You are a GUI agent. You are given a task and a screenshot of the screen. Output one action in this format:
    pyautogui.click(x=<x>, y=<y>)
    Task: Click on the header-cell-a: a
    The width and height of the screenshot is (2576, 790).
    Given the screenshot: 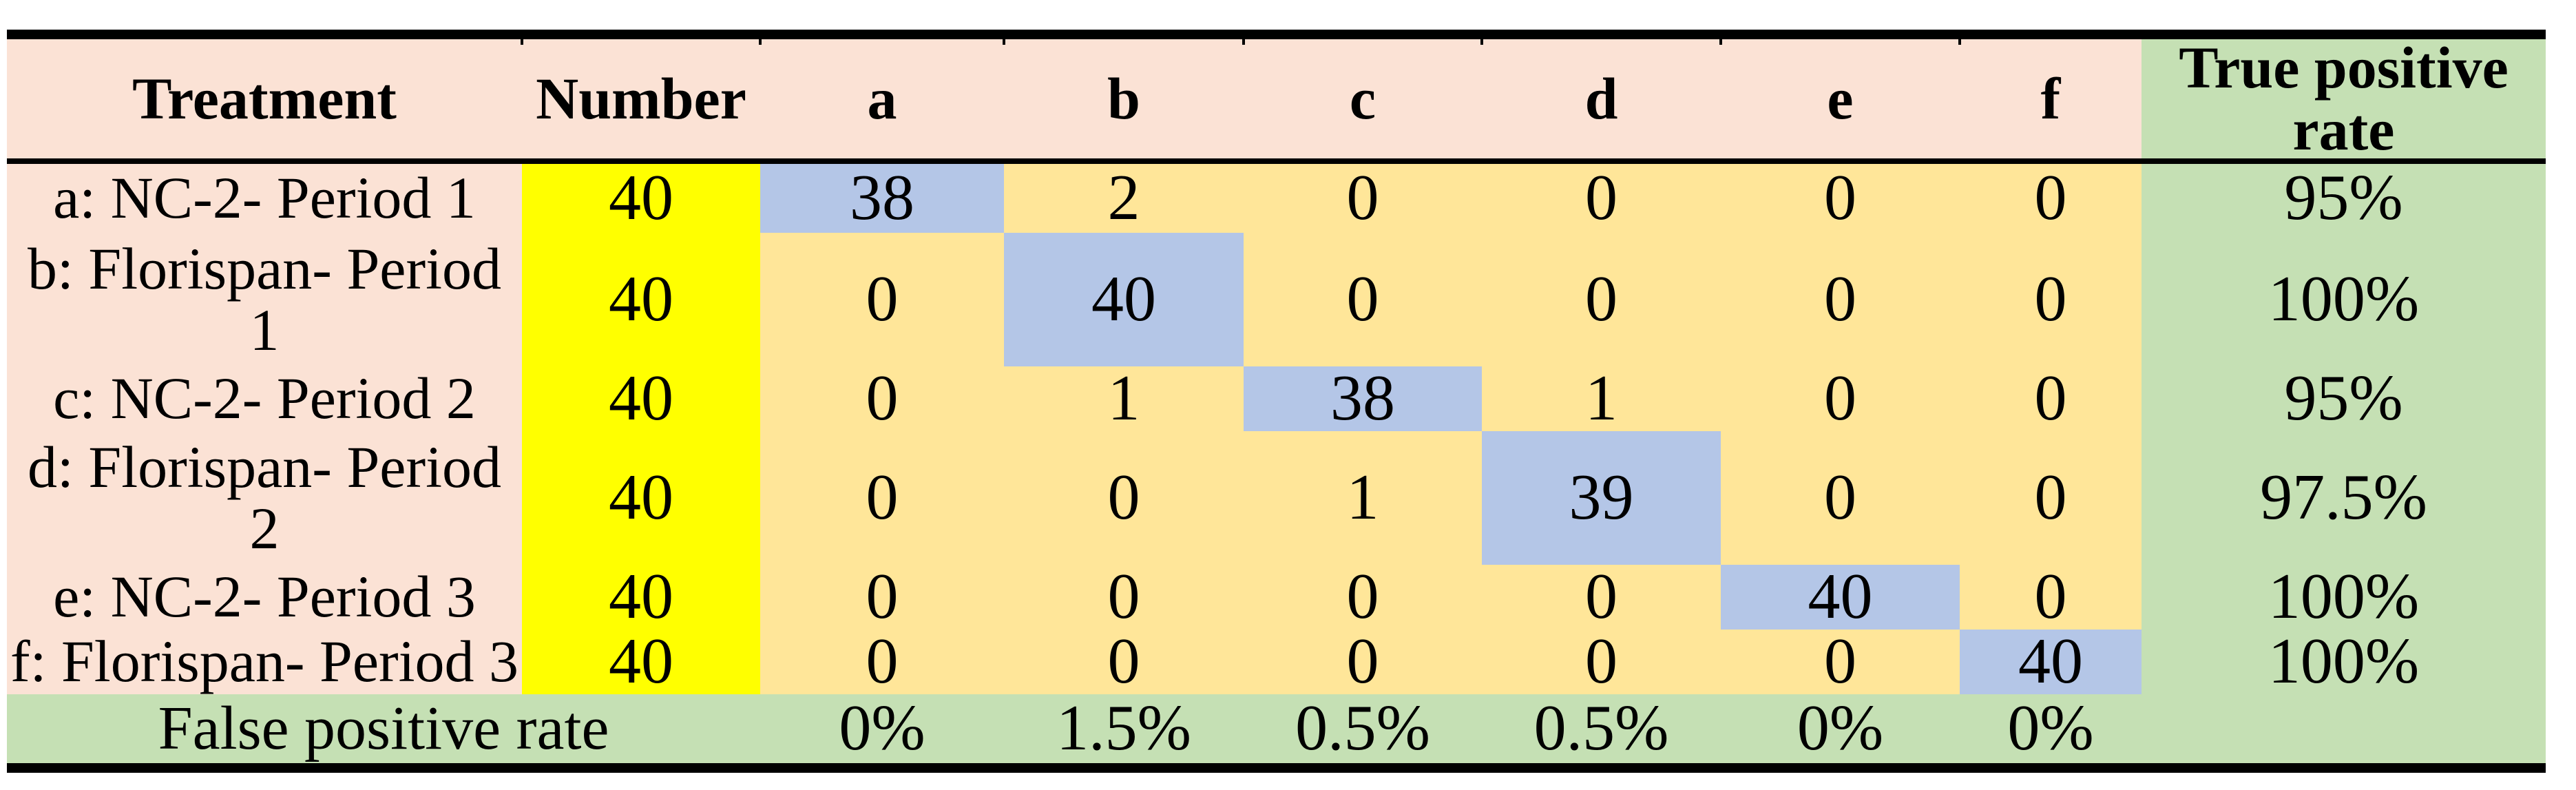 What is the action you would take?
    pyautogui.click(x=882, y=98)
    